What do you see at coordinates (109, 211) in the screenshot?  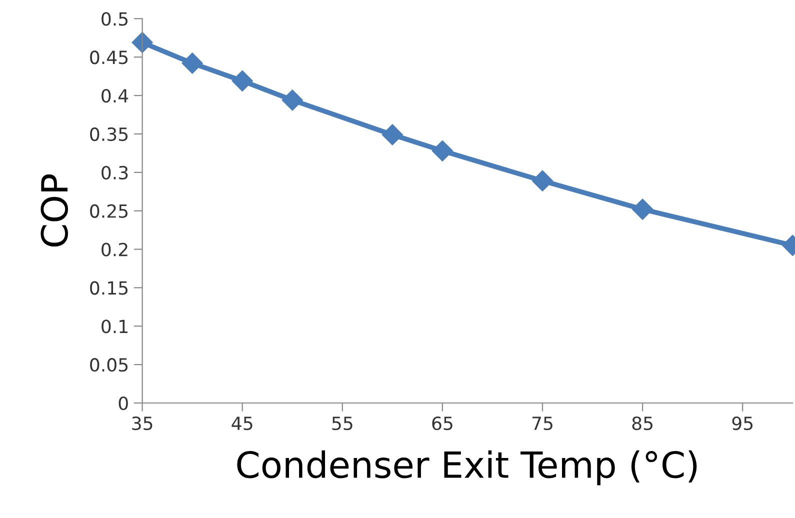 I see `y-tick-label: 0.25` at bounding box center [109, 211].